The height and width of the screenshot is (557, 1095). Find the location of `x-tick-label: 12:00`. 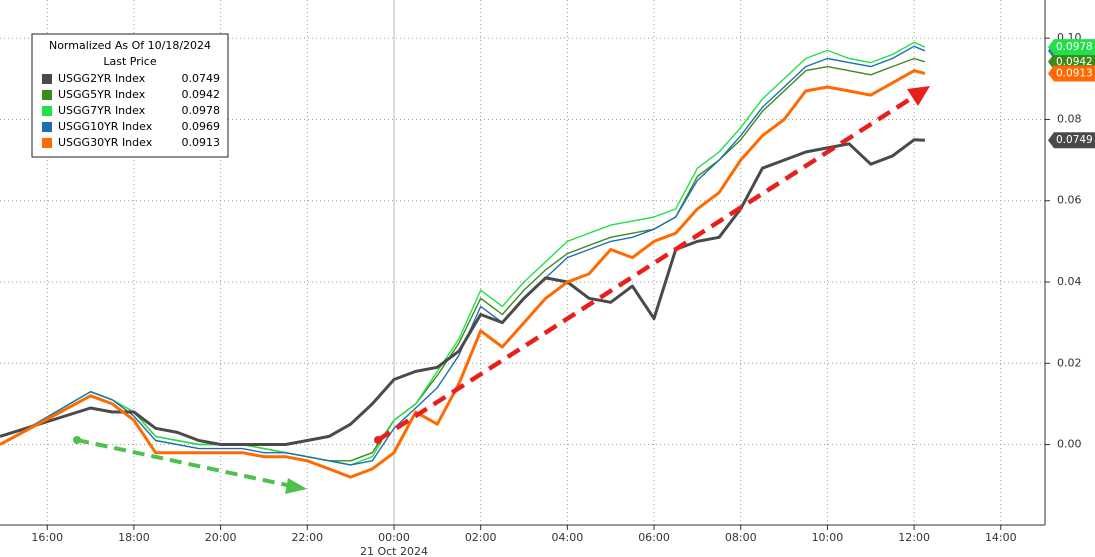

x-tick-label: 12:00 is located at coordinates (914, 537).